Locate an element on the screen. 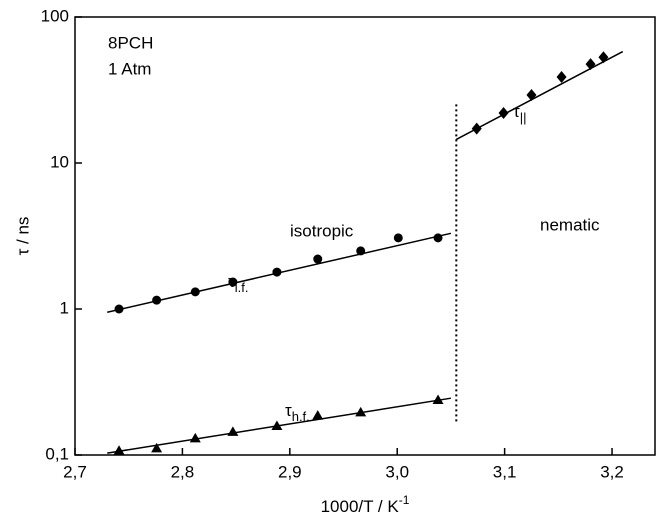 The height and width of the screenshot is (528, 660). annotation: 8PCH is located at coordinates (130, 42).